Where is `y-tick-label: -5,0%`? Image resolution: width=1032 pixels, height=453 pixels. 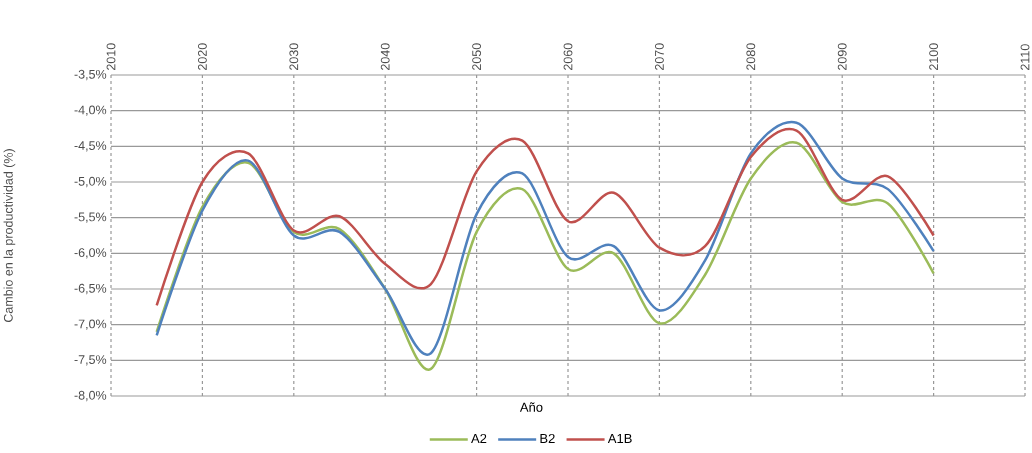 y-tick-label: -5,0% is located at coordinates (90, 182).